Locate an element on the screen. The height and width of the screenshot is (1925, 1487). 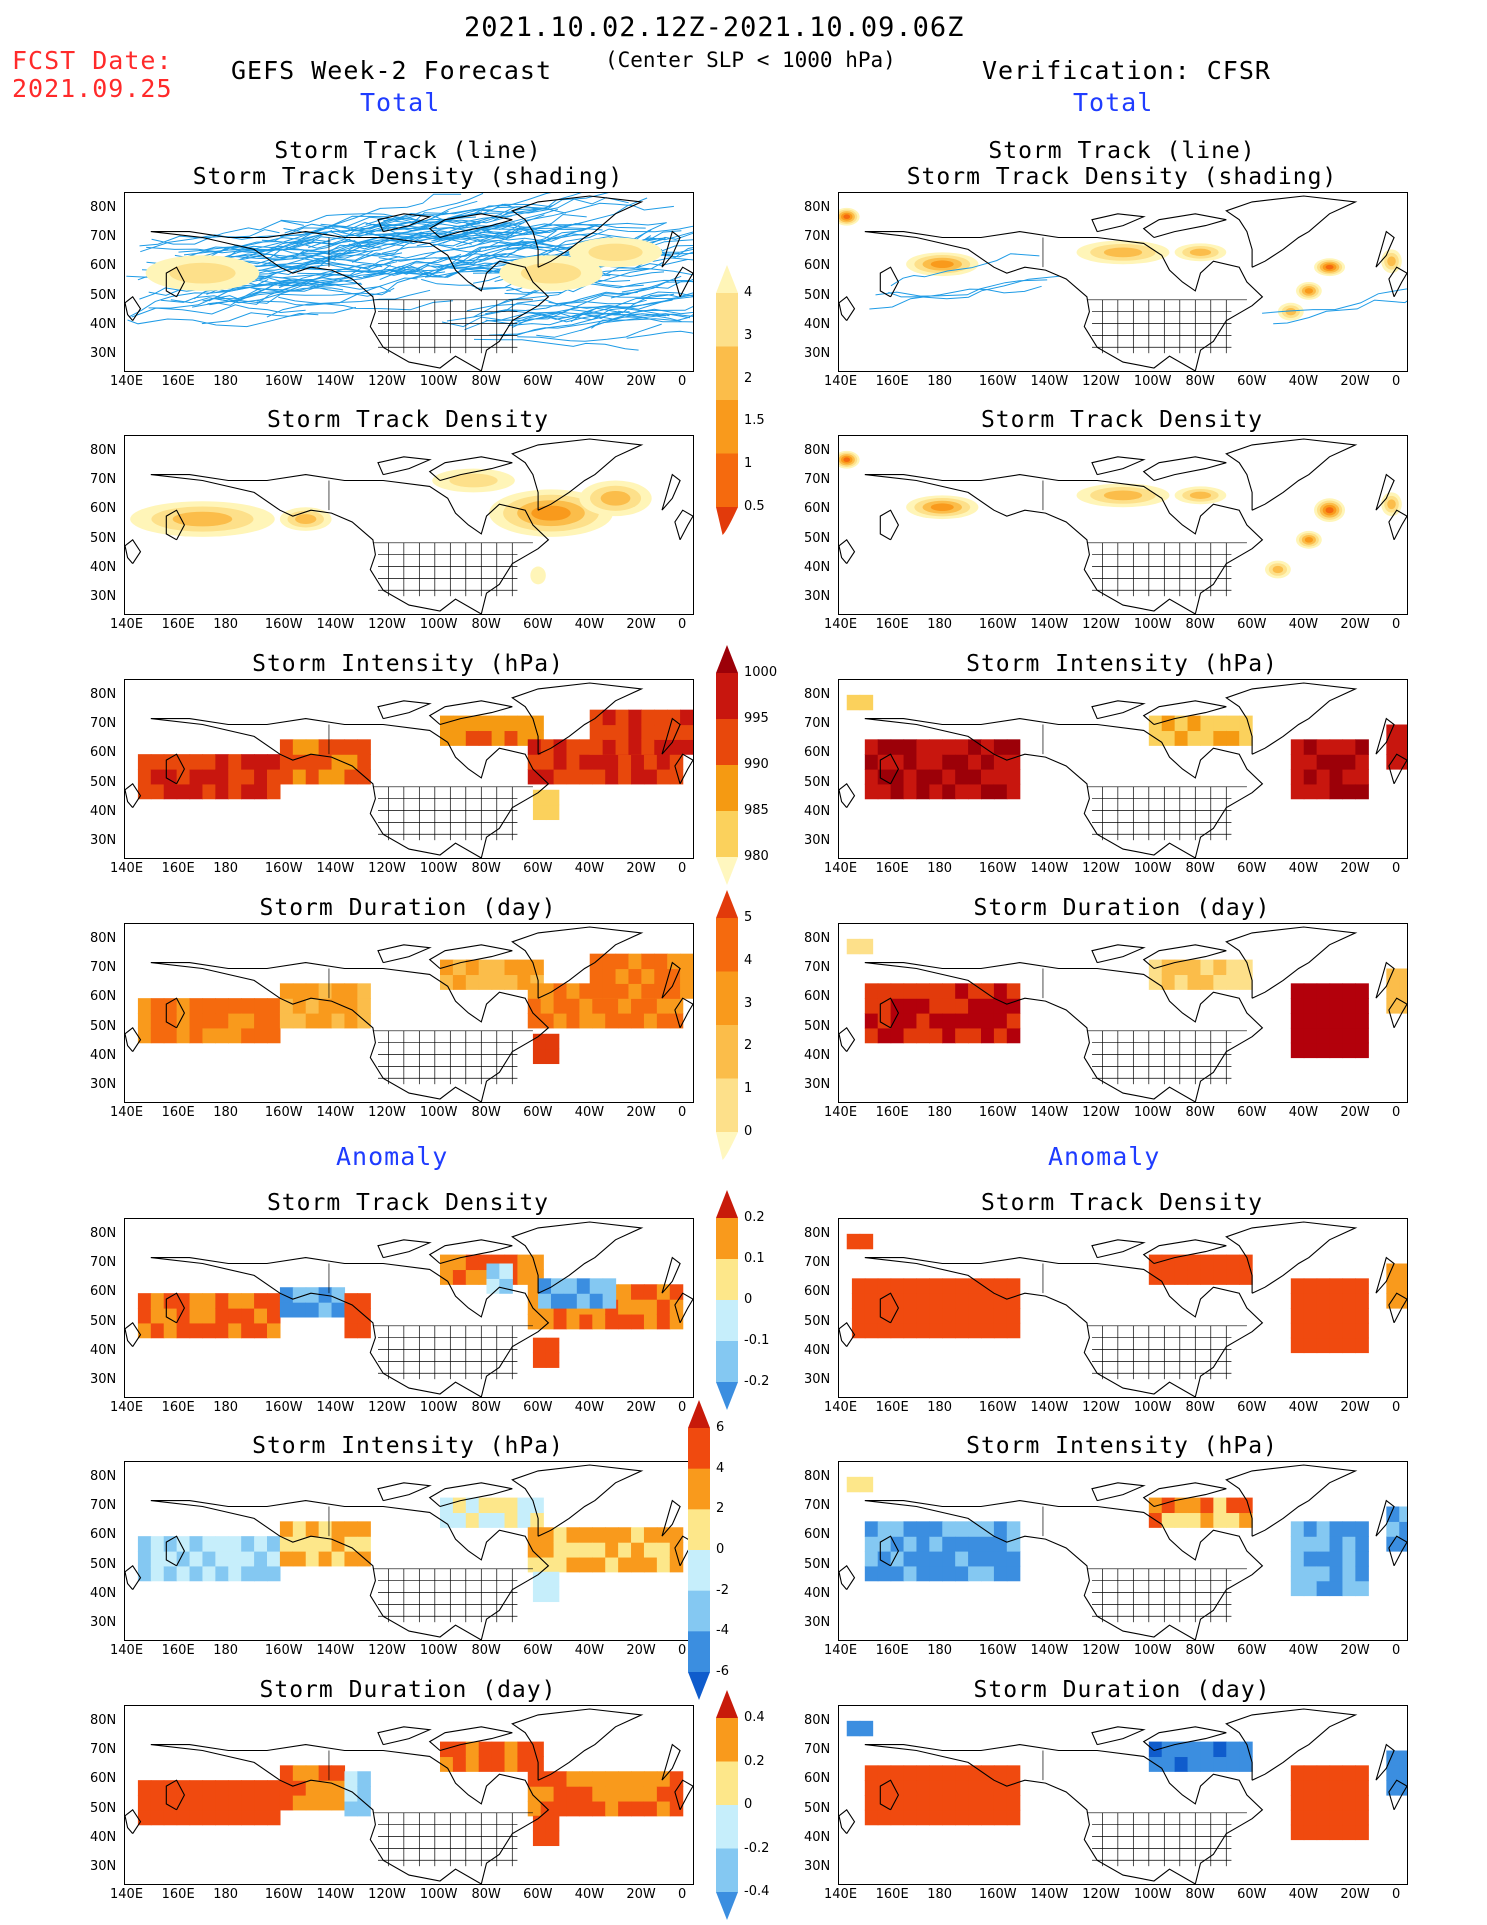
state-borders is located at coordinates (1144, 295).